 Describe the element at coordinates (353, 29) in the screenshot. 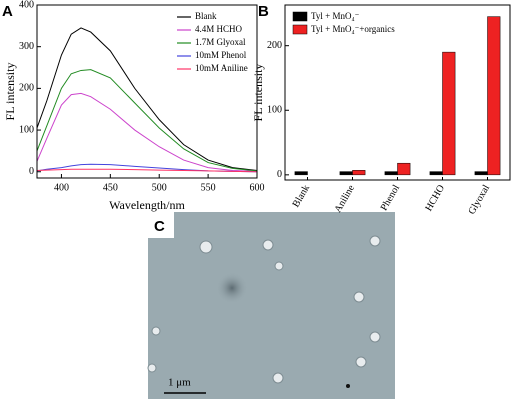

I see `legend-label: Tyl + MnO₄⁻+organics` at that location.